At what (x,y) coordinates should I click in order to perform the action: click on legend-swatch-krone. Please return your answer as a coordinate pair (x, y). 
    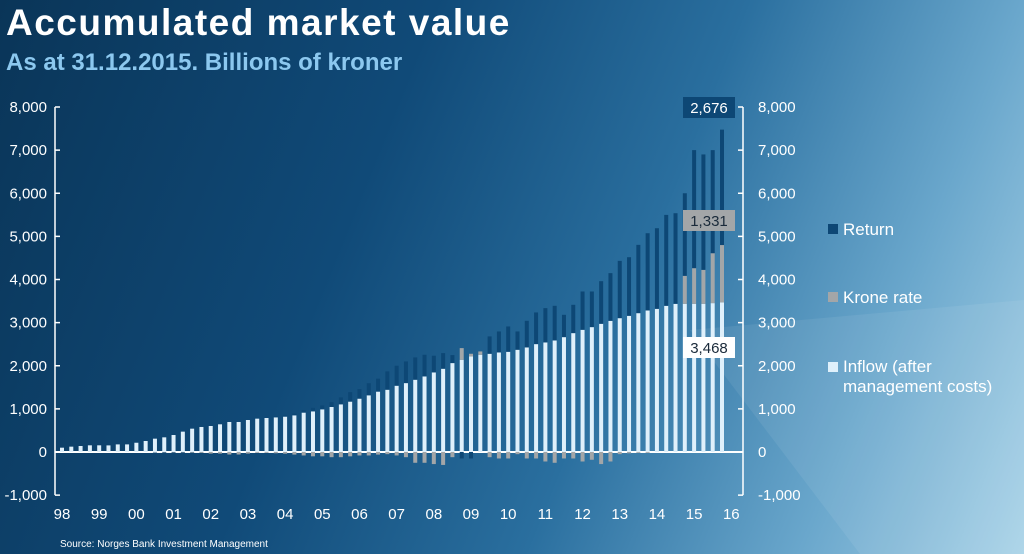
    Looking at the image, I should click on (833, 297).